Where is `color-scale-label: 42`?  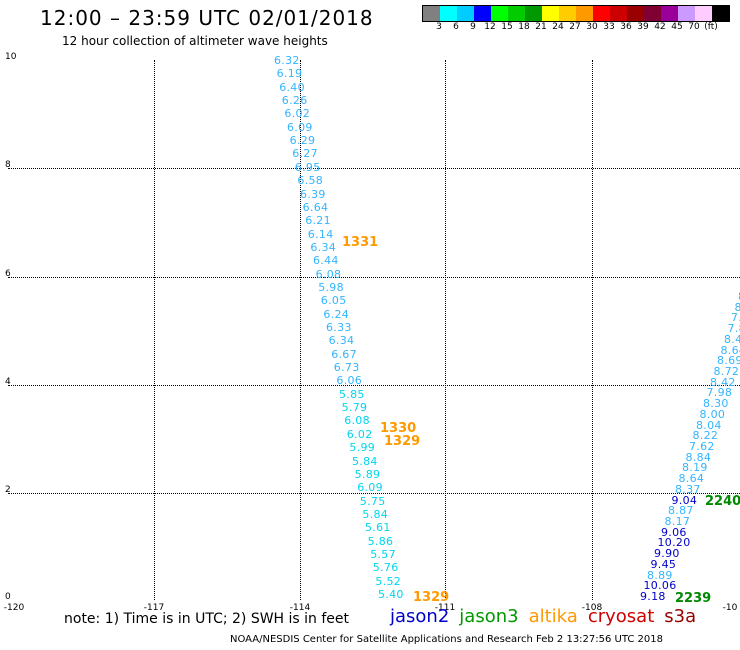
color-scale-label: 42 is located at coordinates (660, 27).